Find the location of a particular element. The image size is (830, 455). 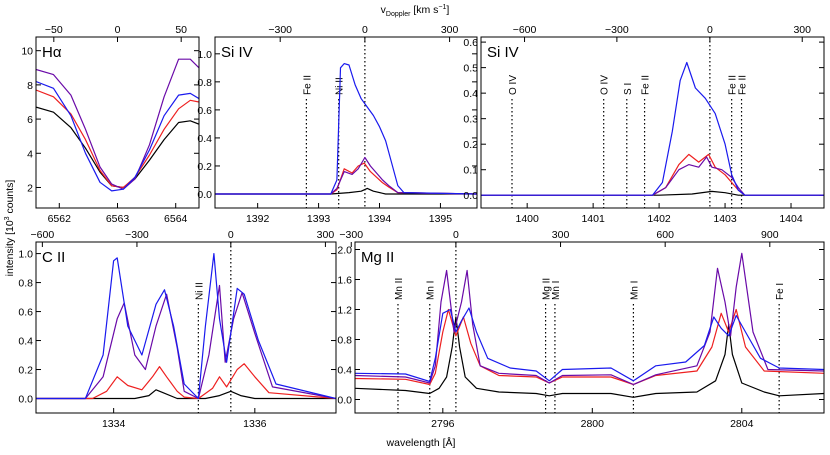

ha-panel: 6562 6563 6564 −50 0 50 2 4 6 8 10 Hα is located at coordinates (110, 124).